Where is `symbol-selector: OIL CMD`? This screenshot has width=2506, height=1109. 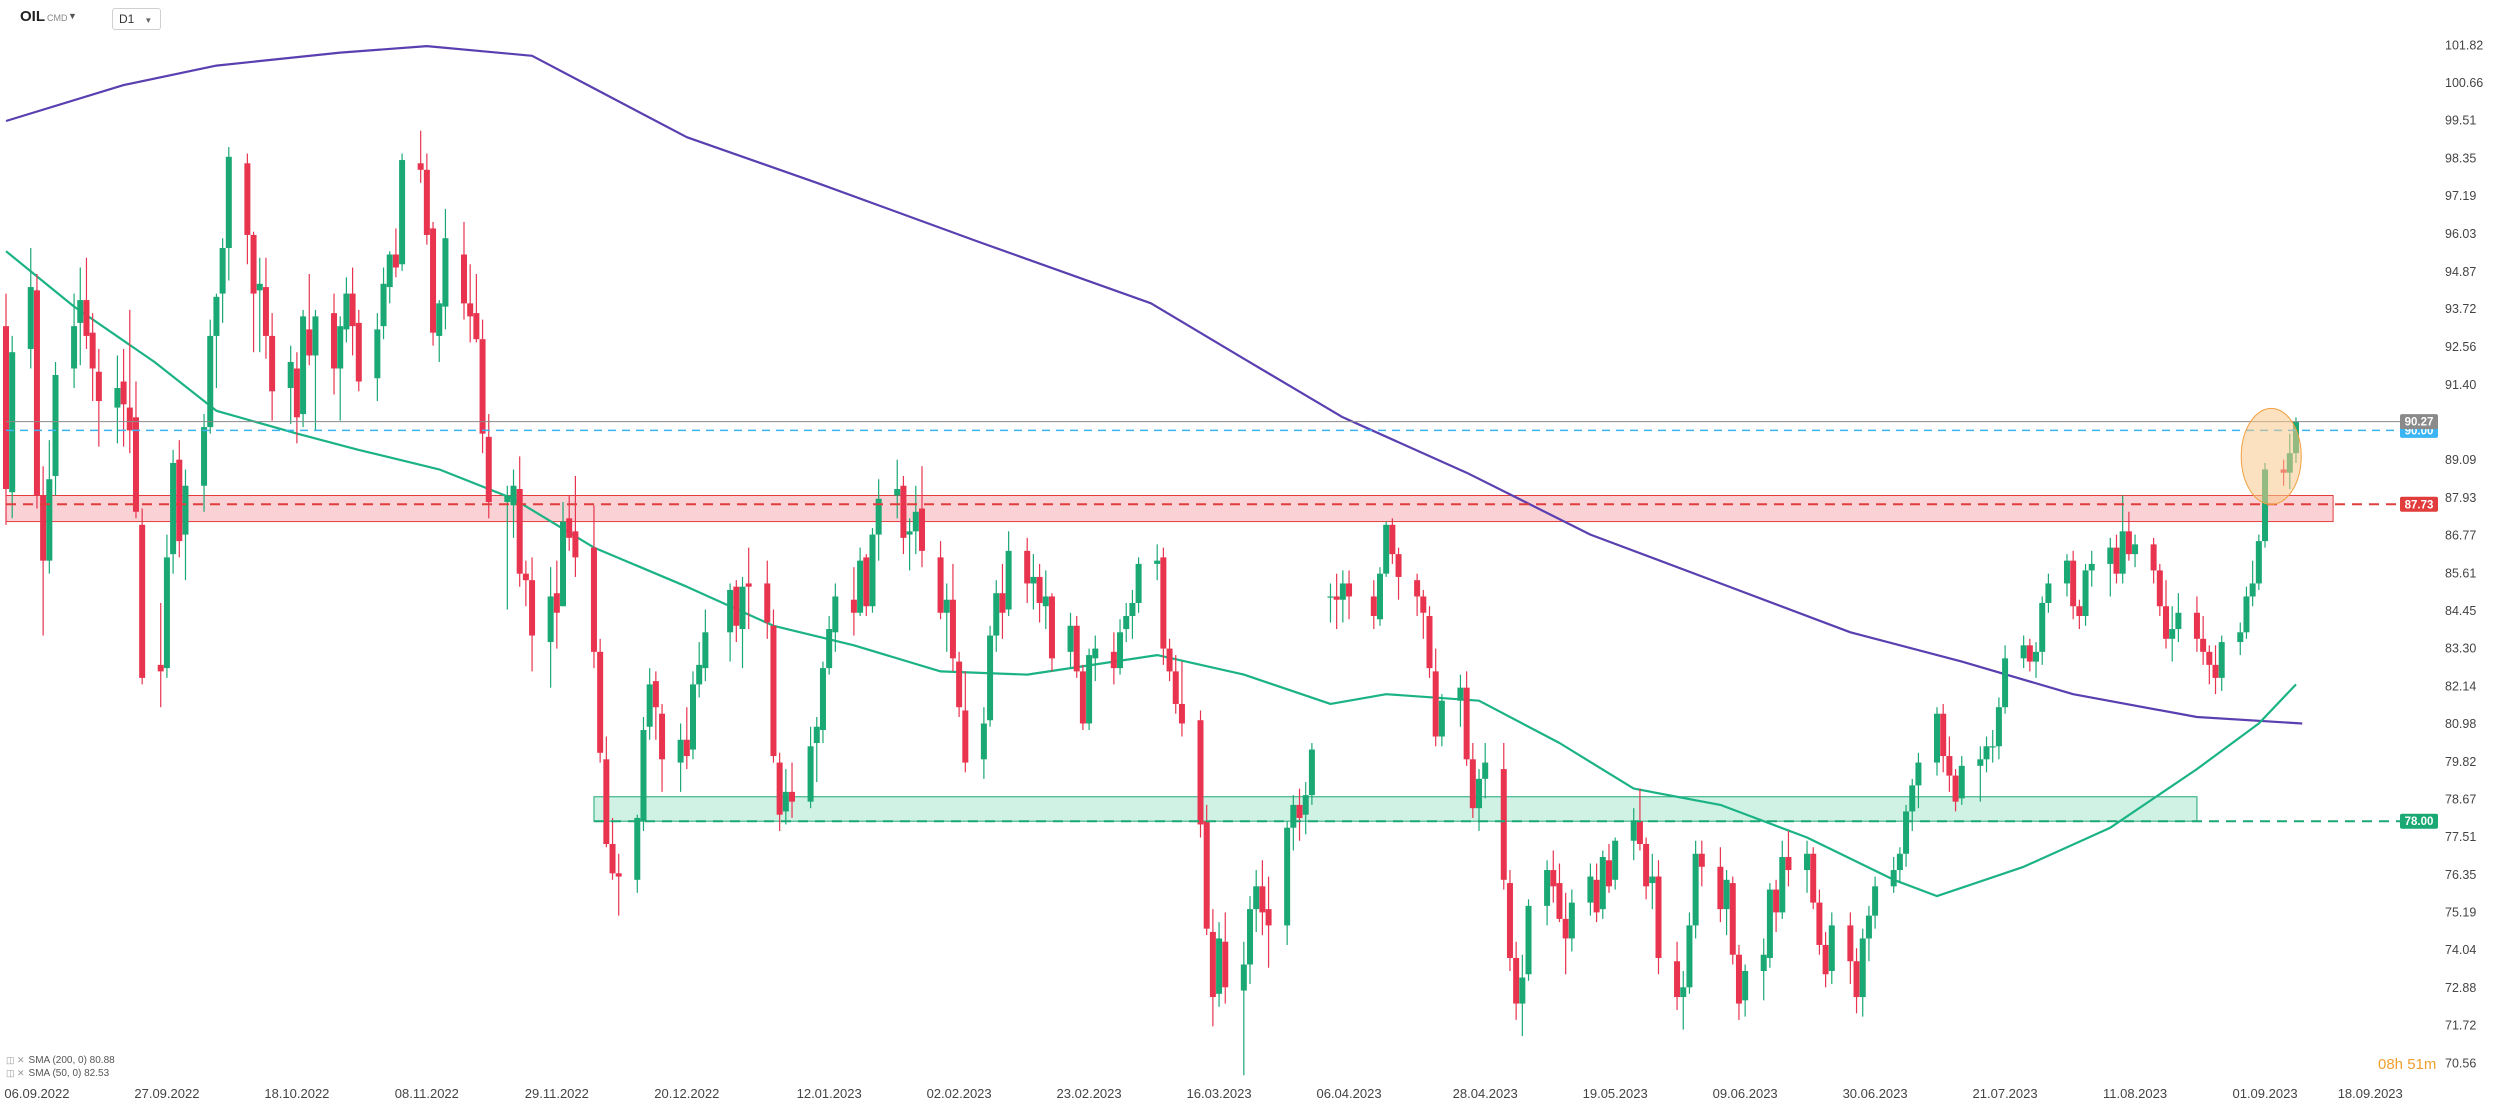 symbol-selector: OIL CMD is located at coordinates (44, 16).